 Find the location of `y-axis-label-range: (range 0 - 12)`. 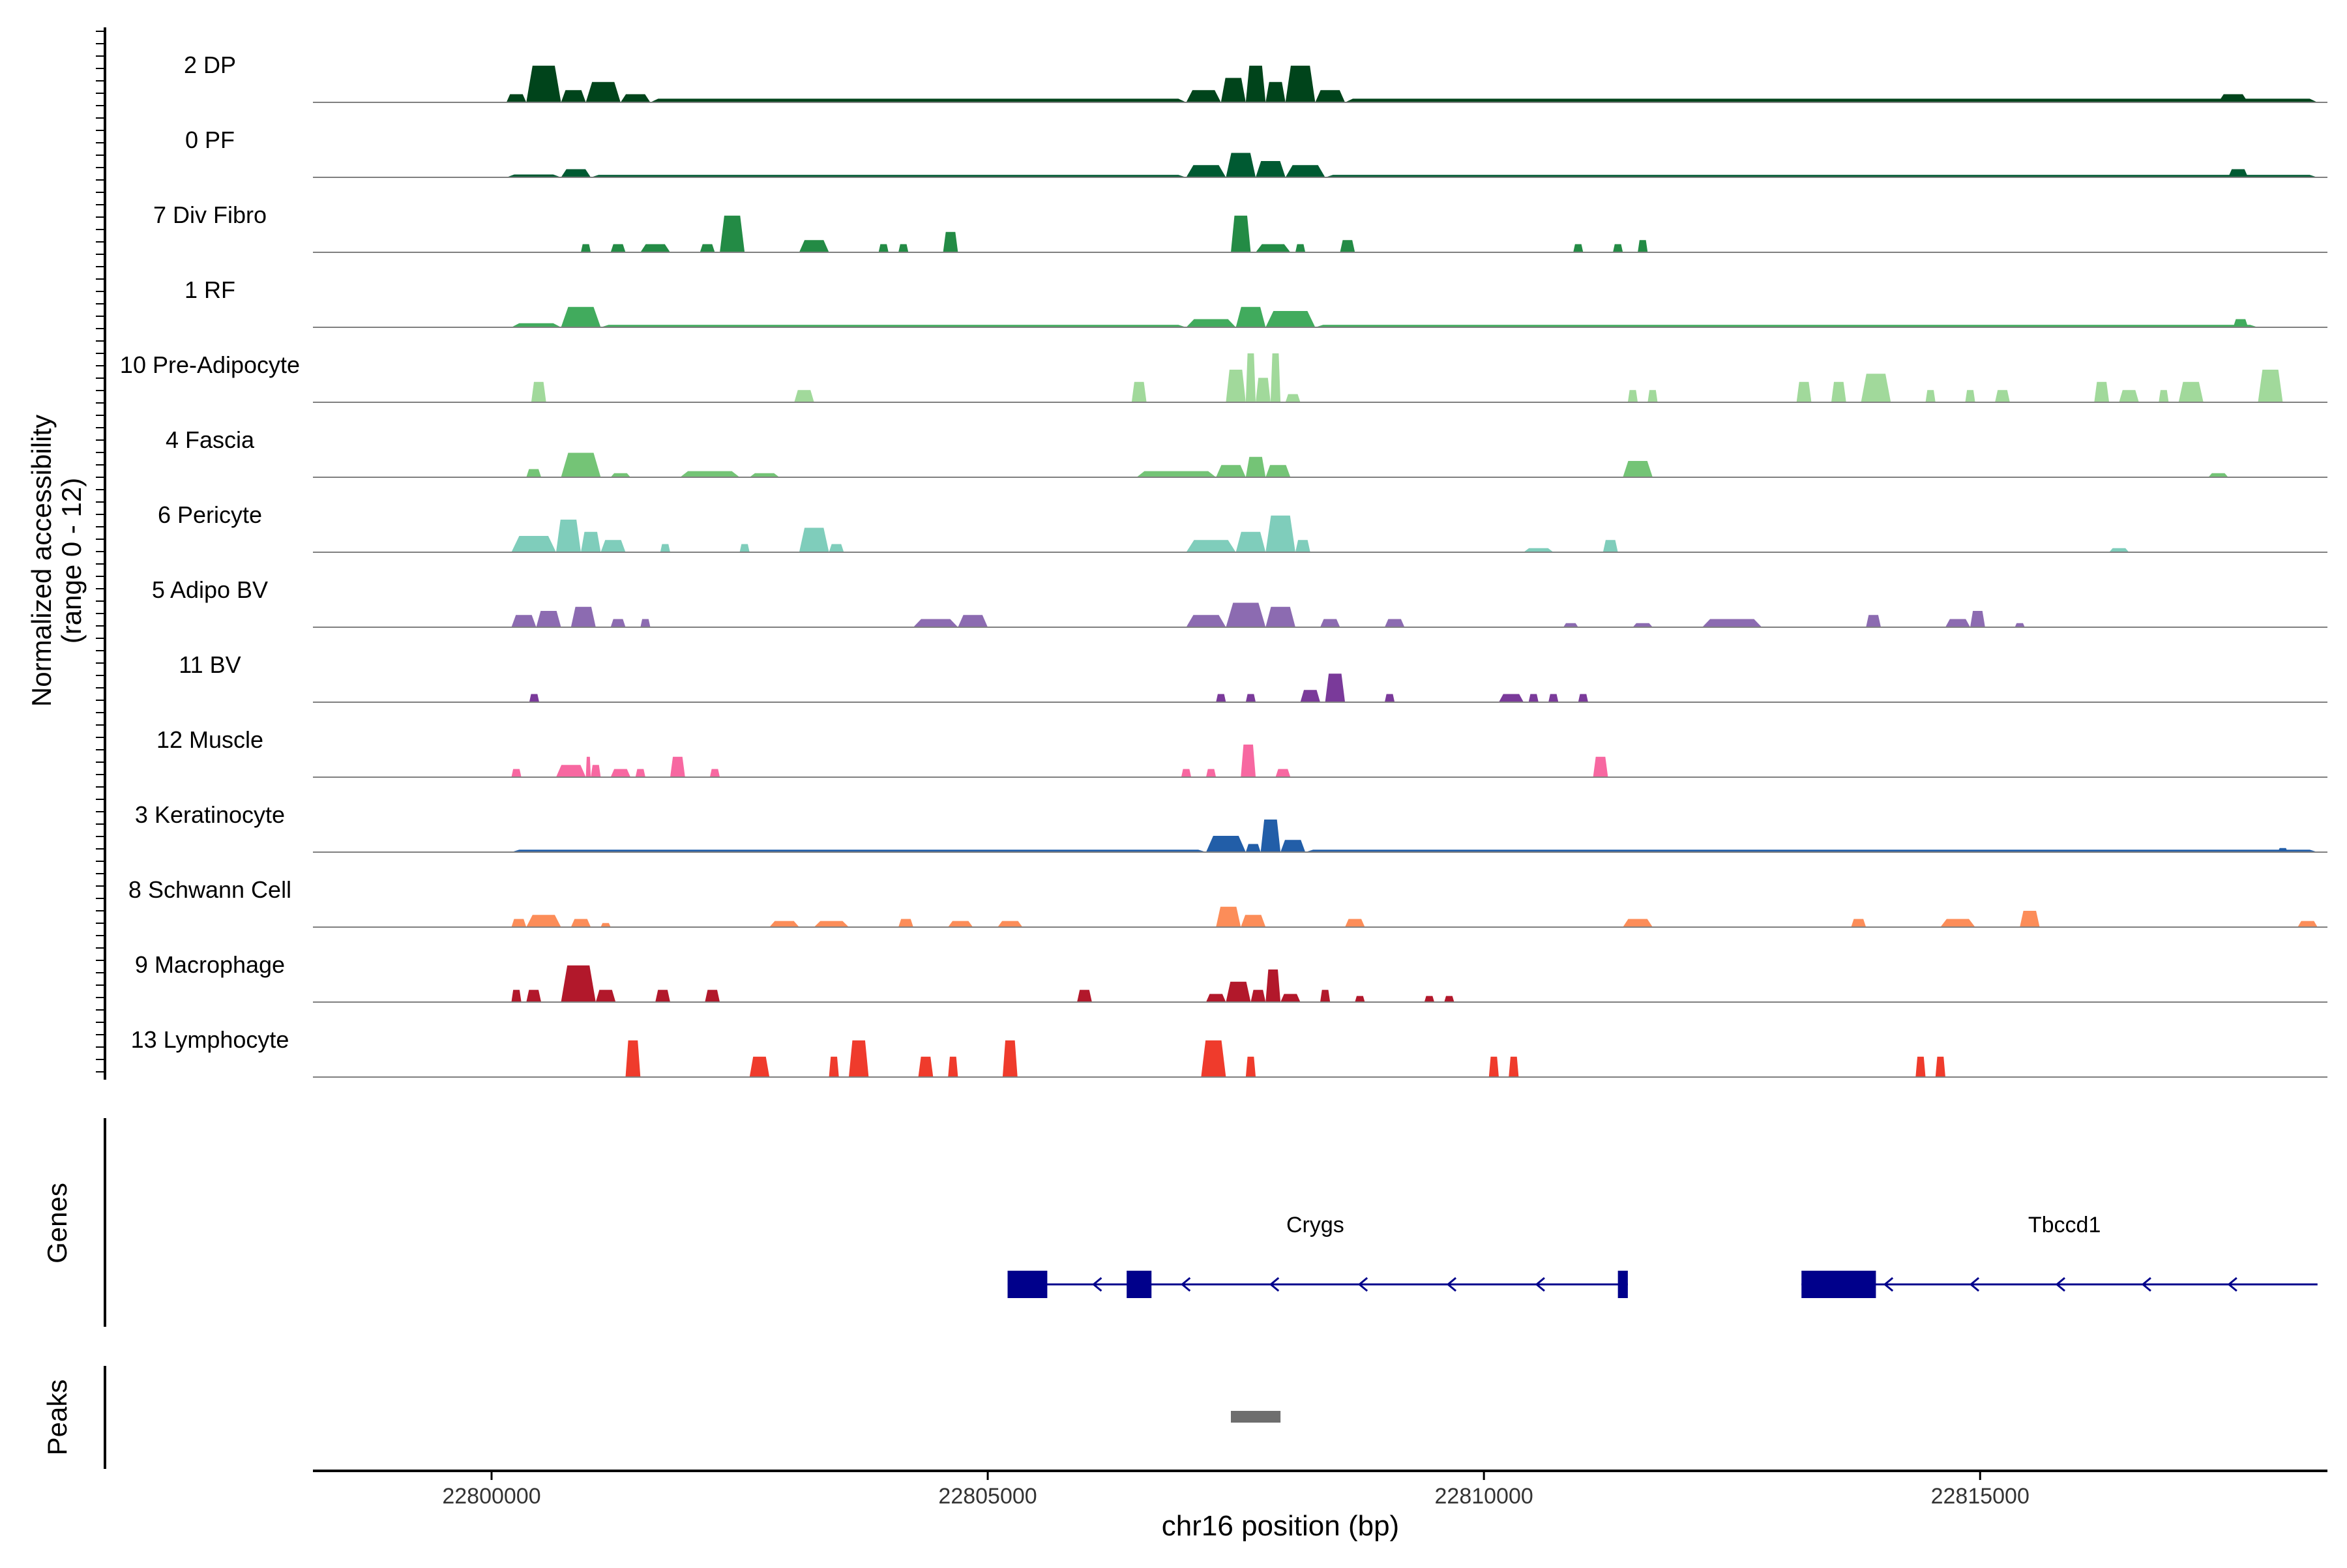

y-axis-label-range: (range 0 - 12) is located at coordinates (71, 560).